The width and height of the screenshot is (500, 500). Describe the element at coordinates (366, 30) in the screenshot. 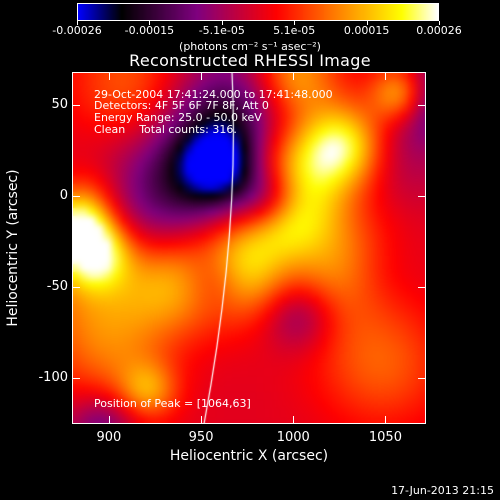

I see `colorbar-tick-label: 0.00015` at that location.